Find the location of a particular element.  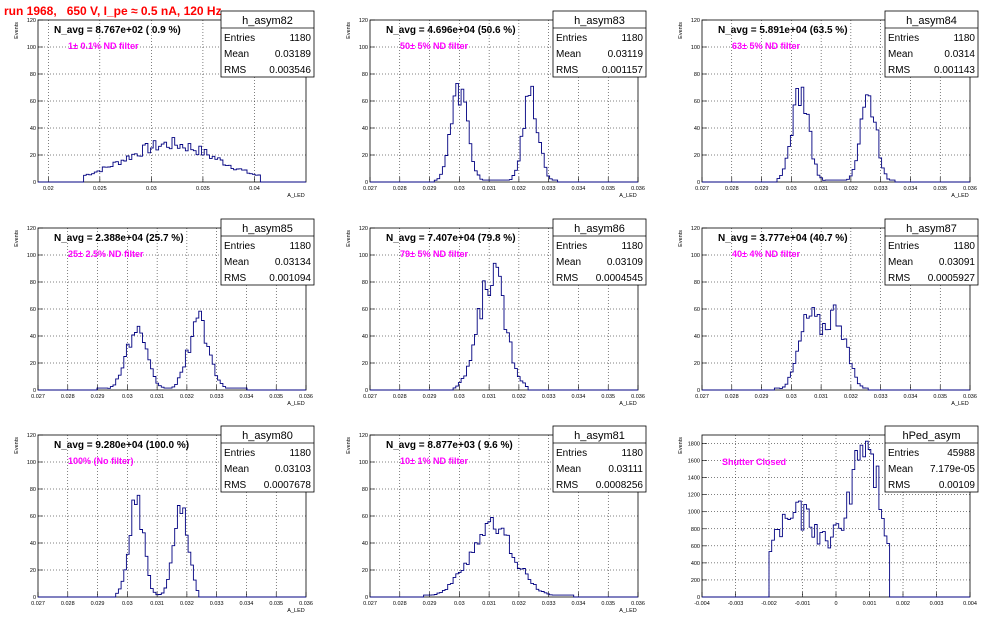

y-tick-label: 1600 is located at coordinates (694, 462).